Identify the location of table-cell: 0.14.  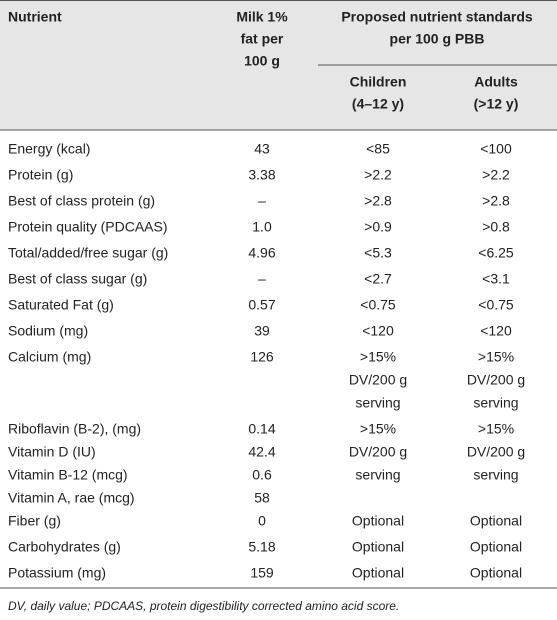
(261, 429).